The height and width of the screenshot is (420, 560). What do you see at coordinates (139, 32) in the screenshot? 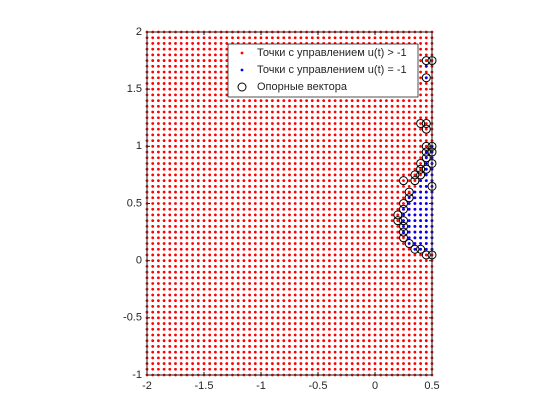
I see `y-tick-label: 2` at bounding box center [139, 32].